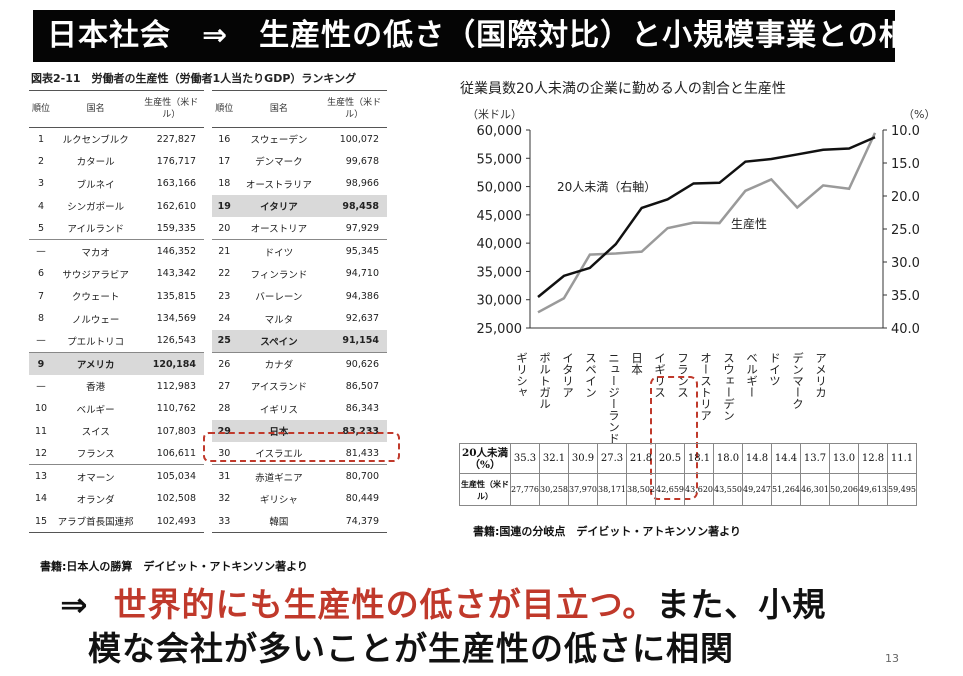  I want to click on value-cell: 38,502, so click(641, 489).